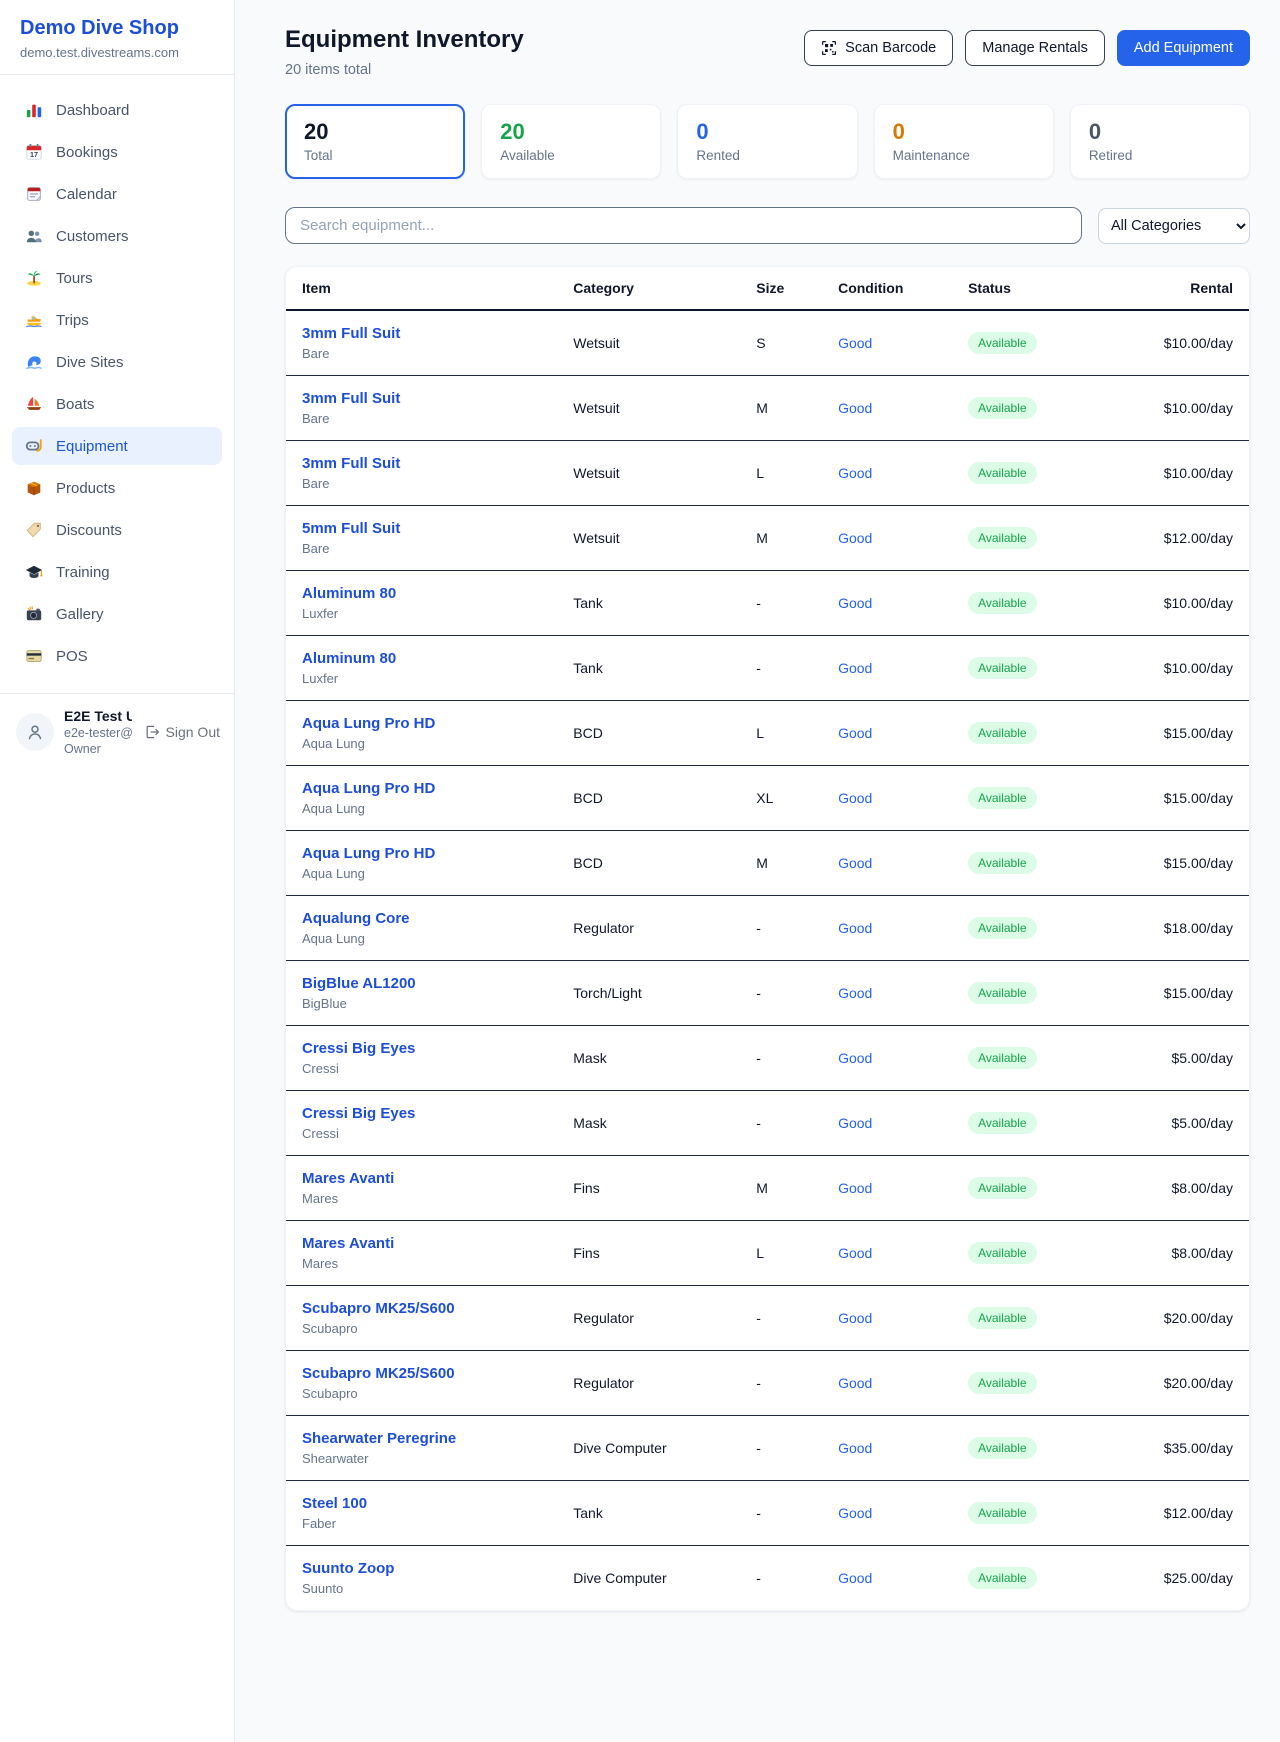  Describe the element at coordinates (117, 194) in the screenshot. I see `sidebar-item-calendar: Calendar` at that location.